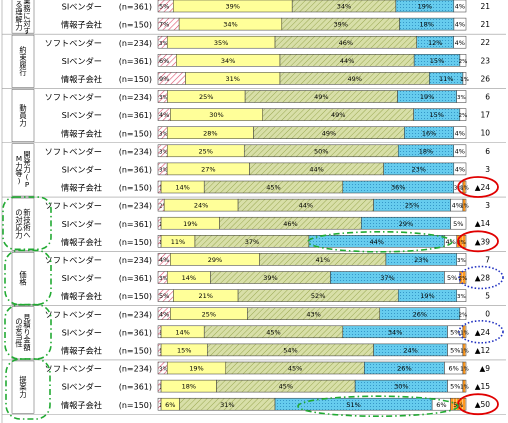  I want to click on data-label: 34%, so click(344, 7).